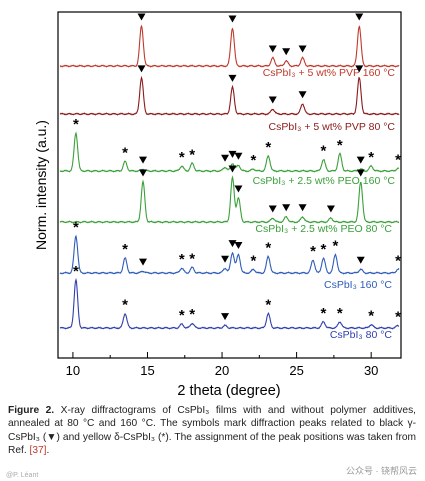 Image resolution: width=425 pixels, height=481 pixels. I want to click on series-label: CsPbI₃ + 2.5 wt% PEO 160 °C, so click(324, 181).